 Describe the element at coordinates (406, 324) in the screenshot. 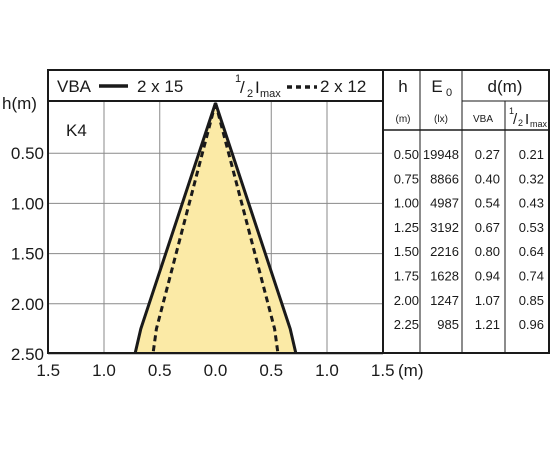

I see `table-cell-h: 2.25` at that location.